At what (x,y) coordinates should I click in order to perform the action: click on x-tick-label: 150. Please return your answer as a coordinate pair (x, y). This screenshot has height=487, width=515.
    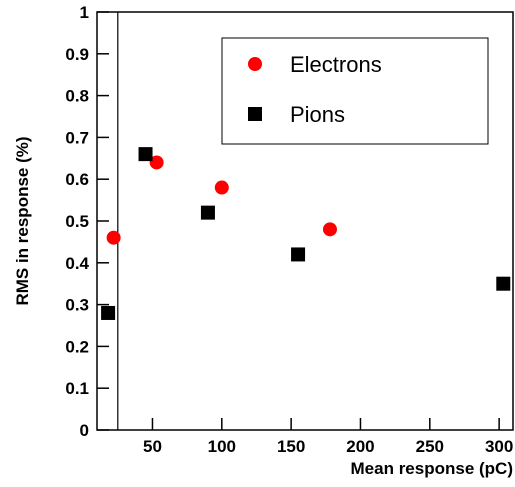
    Looking at the image, I should click on (291, 446).